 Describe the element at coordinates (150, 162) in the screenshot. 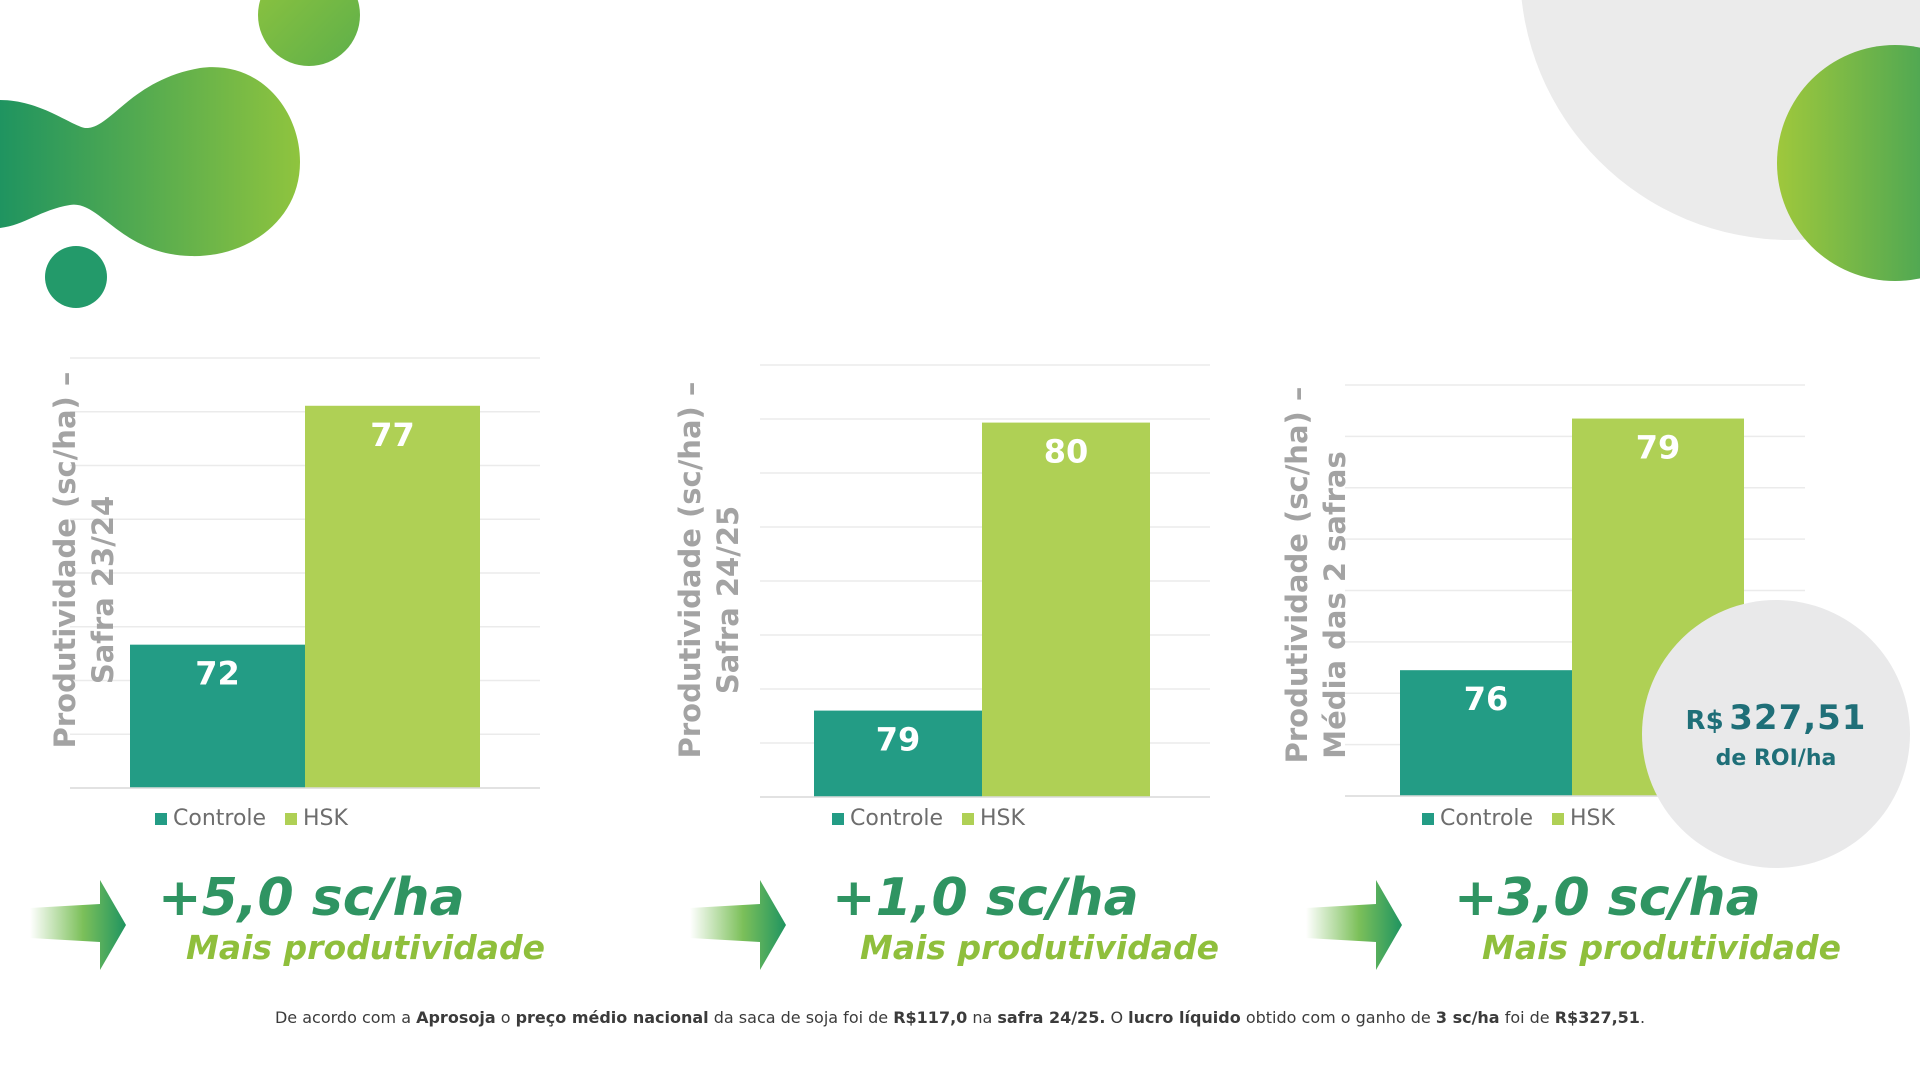

I see `left-blob` at that location.